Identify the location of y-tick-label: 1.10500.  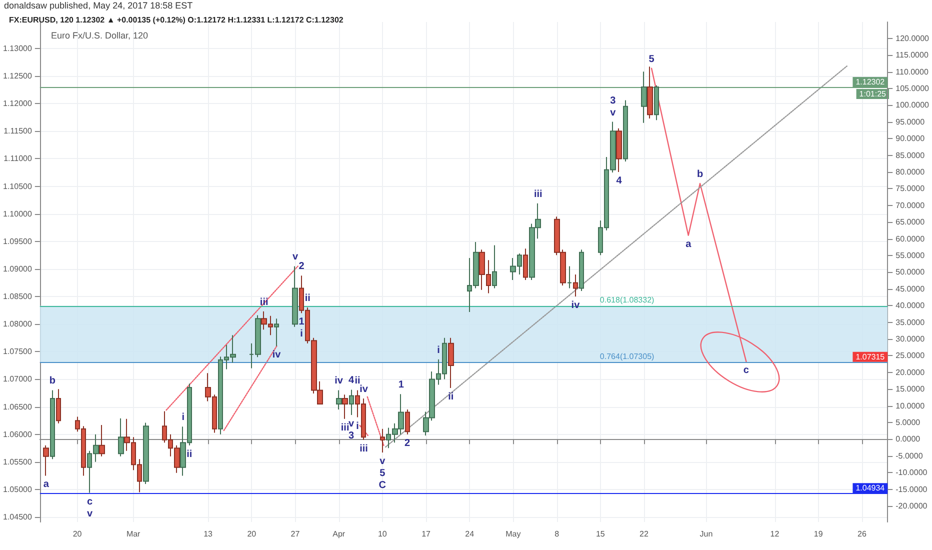
(17, 186).